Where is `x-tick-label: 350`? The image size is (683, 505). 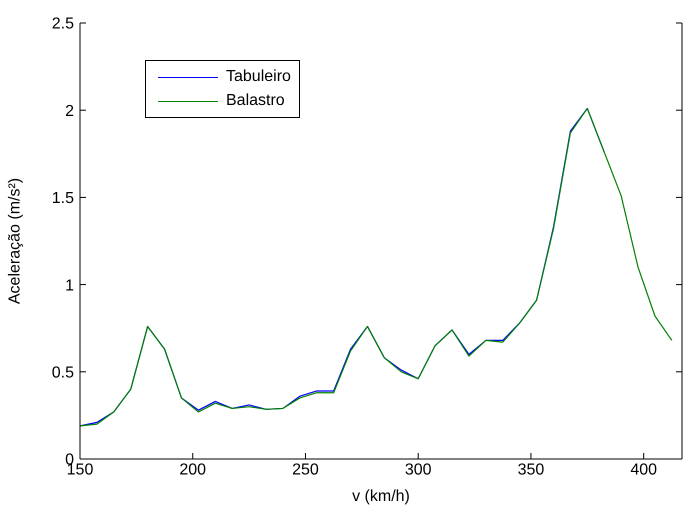 x-tick-label: 350 is located at coordinates (531, 469).